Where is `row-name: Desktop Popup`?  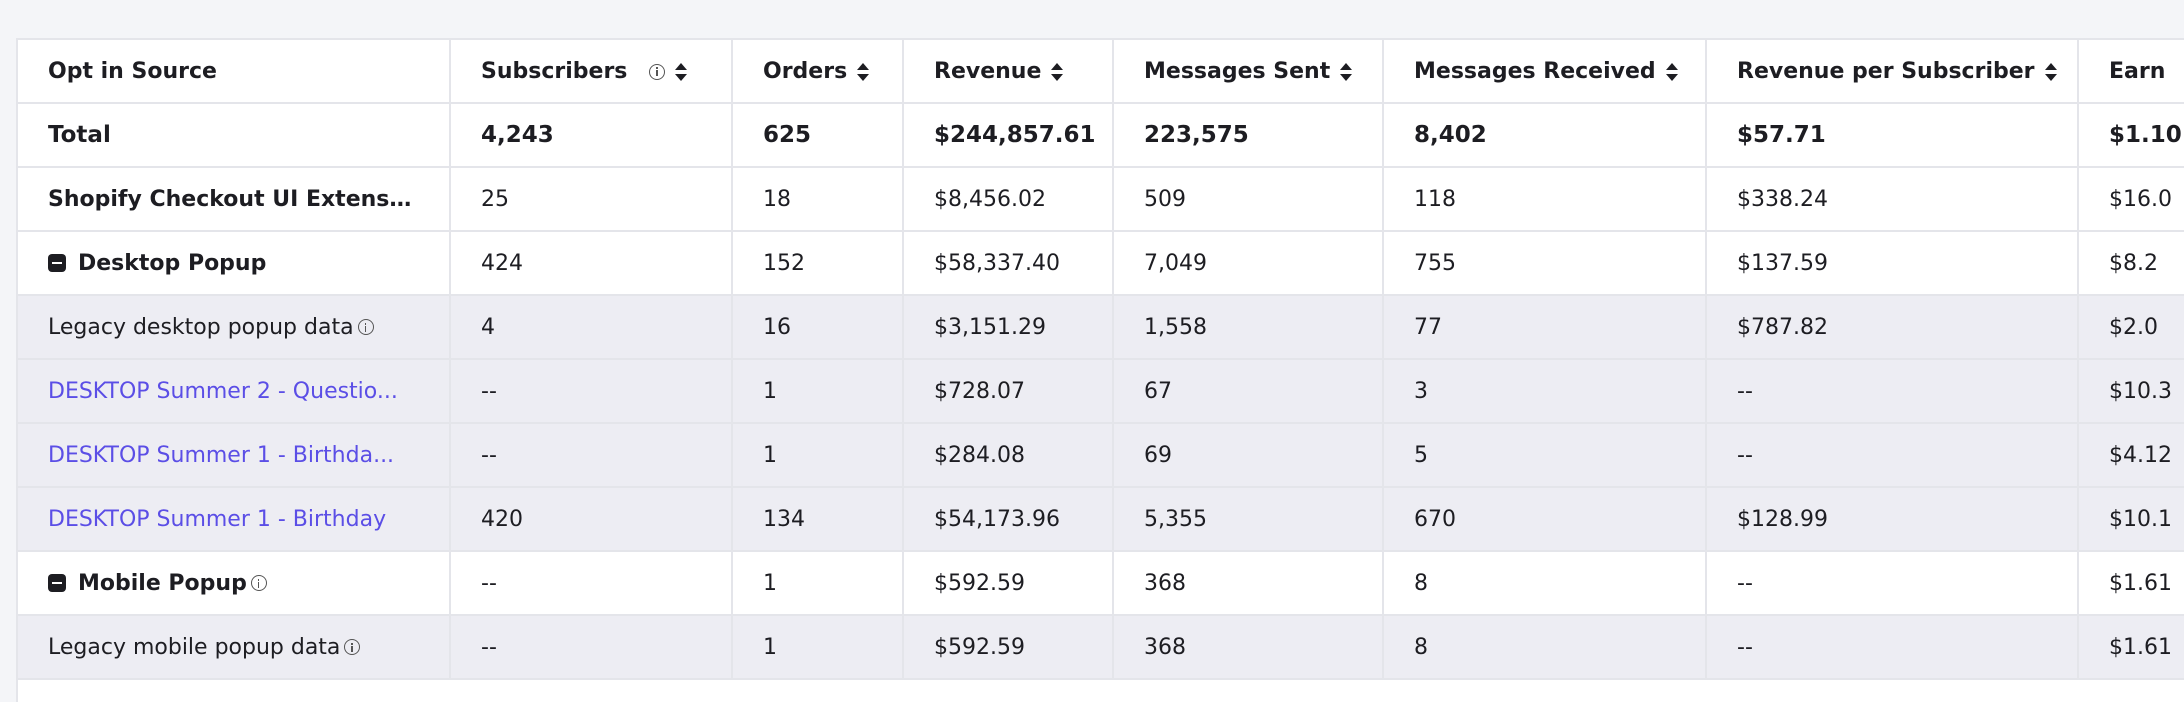 row-name: Desktop Popup is located at coordinates (234, 263).